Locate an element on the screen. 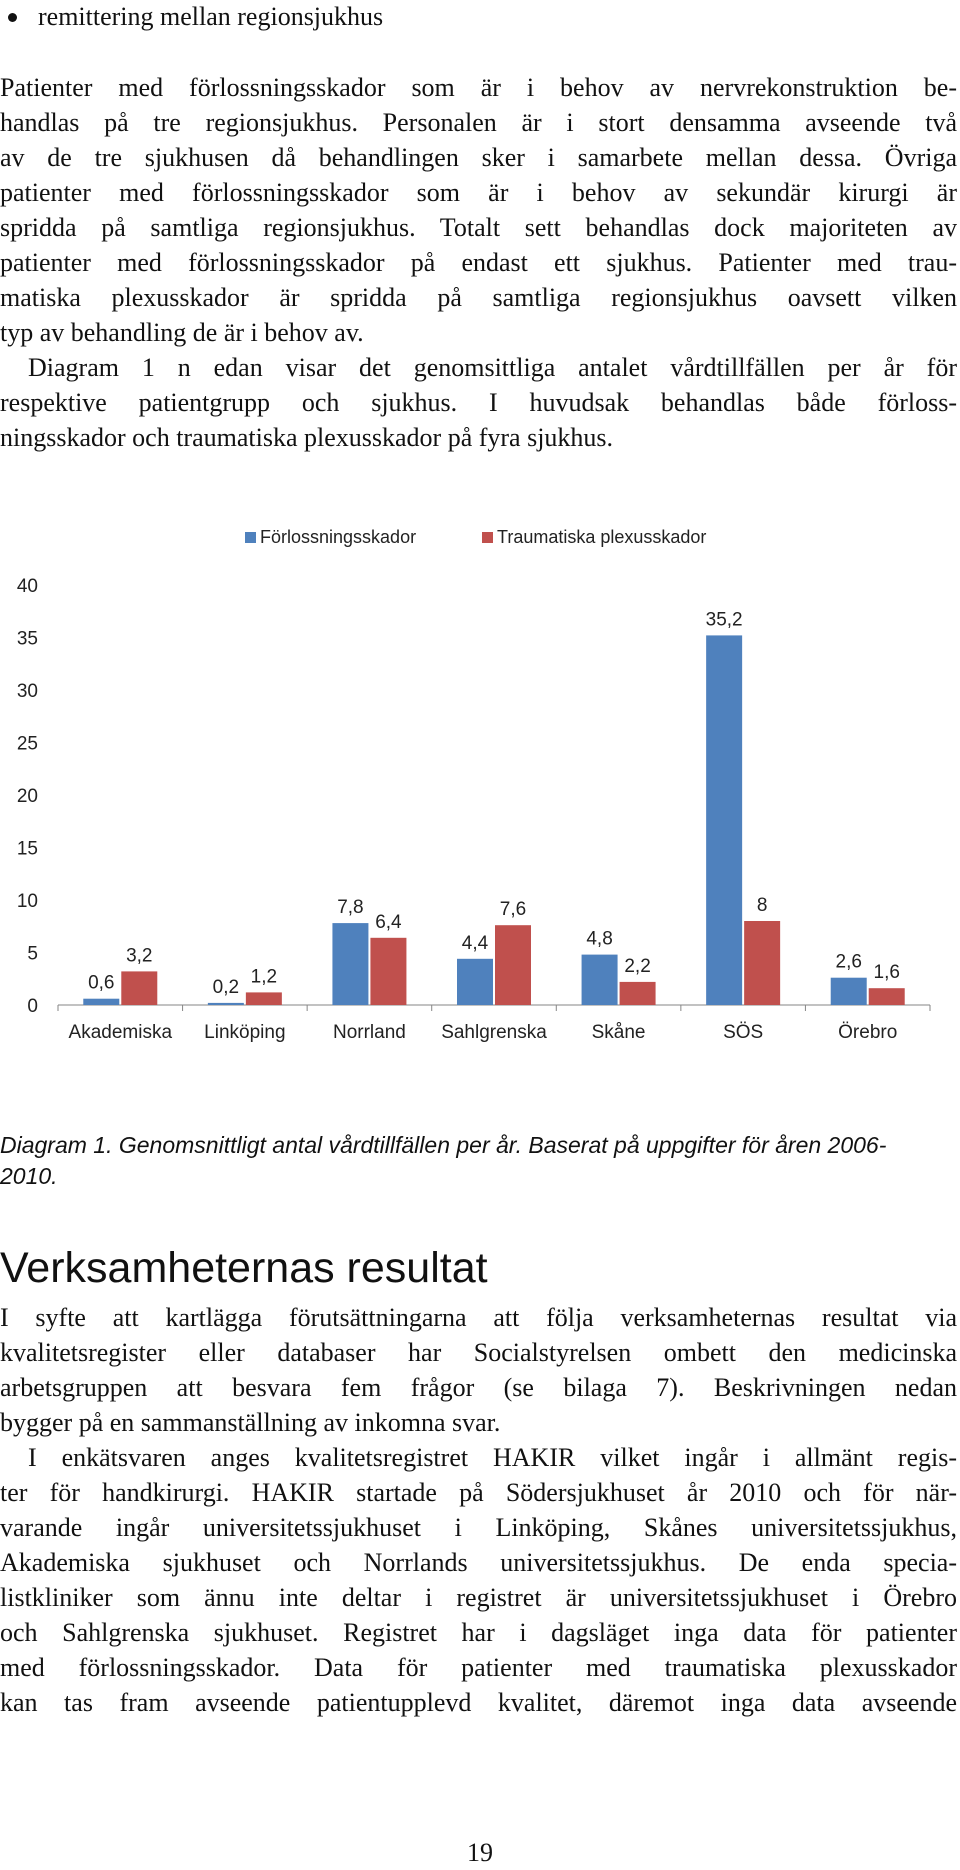 This screenshot has height=1870, width=960. data-label: 0,2 is located at coordinates (226, 987).